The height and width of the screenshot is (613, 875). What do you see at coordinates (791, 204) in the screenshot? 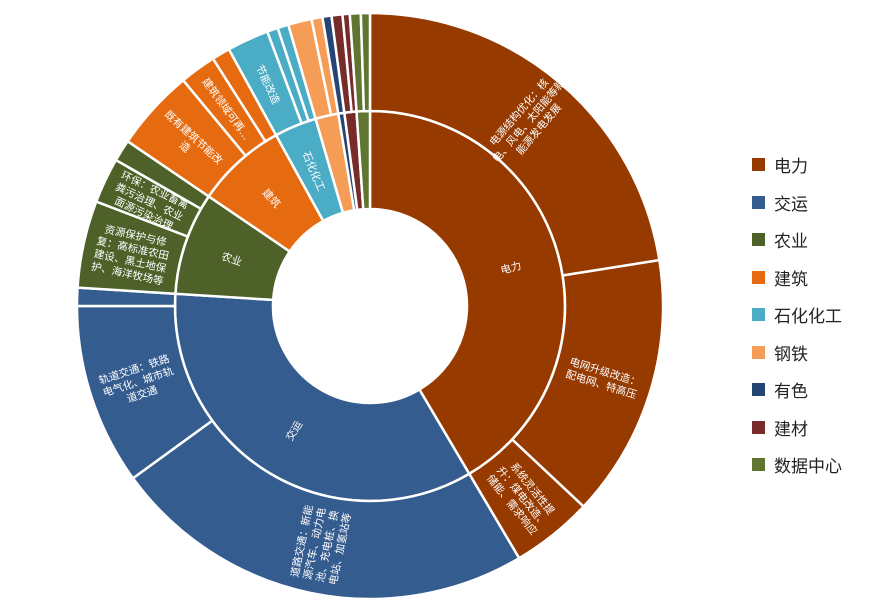
I see `legend-label: 交运` at bounding box center [791, 204].